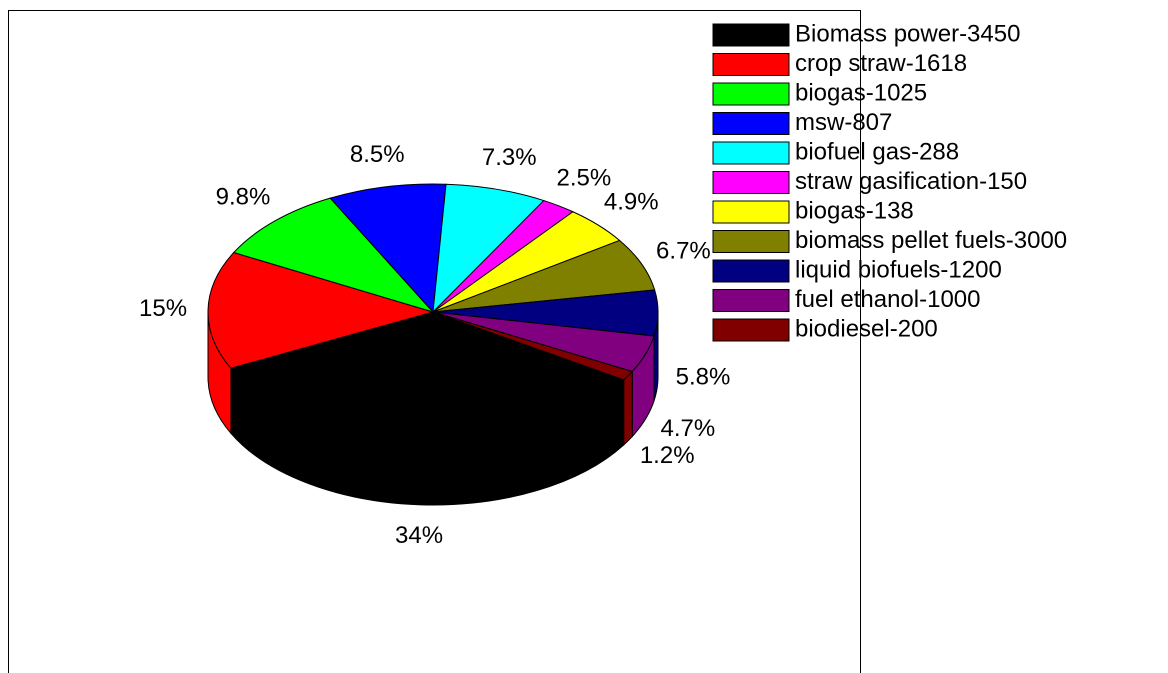 Image resolution: width=1168 pixels, height=673 pixels. Describe the element at coordinates (163, 308) in the screenshot. I see `data-label: 15%` at that location.